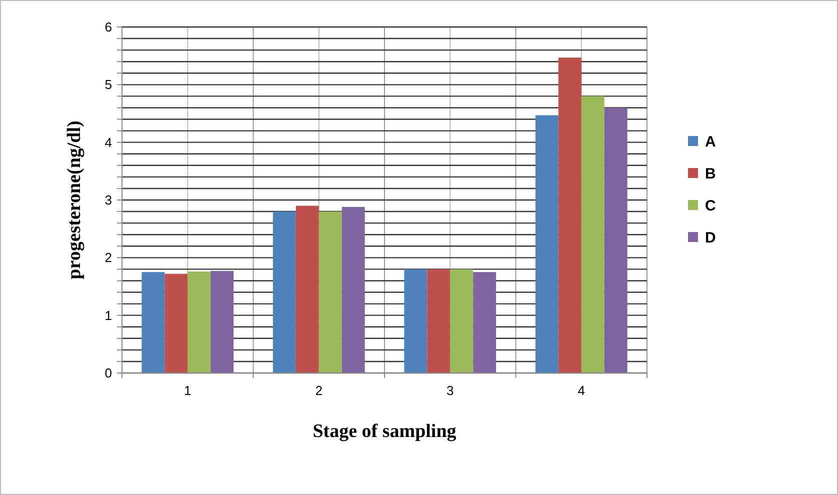 The width and height of the screenshot is (838, 495). I want to click on x-tick-label: 4, so click(581, 390).